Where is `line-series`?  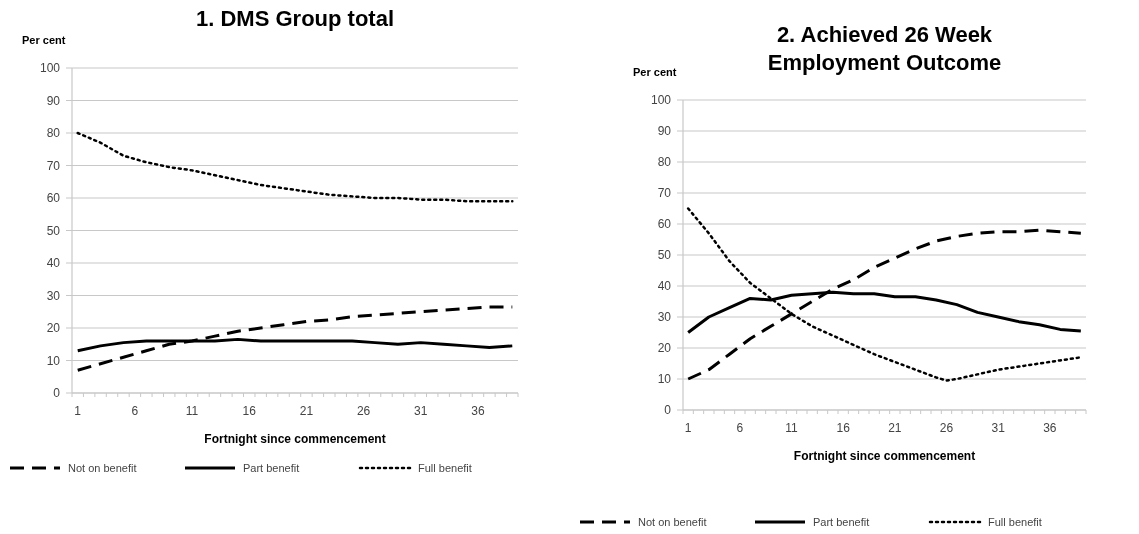
line-series is located at coordinates (295, 167).